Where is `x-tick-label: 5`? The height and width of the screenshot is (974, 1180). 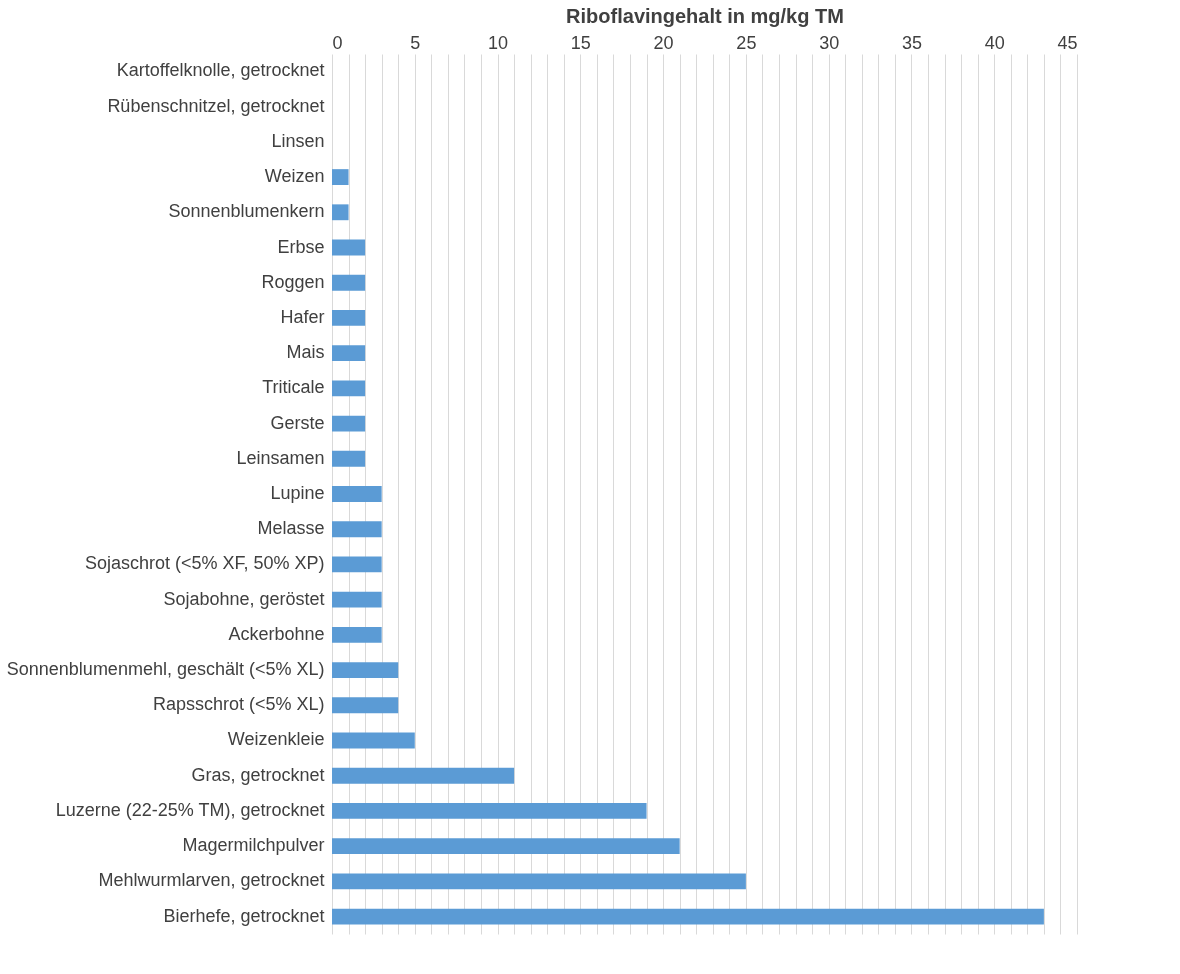 x-tick-label: 5 is located at coordinates (415, 42).